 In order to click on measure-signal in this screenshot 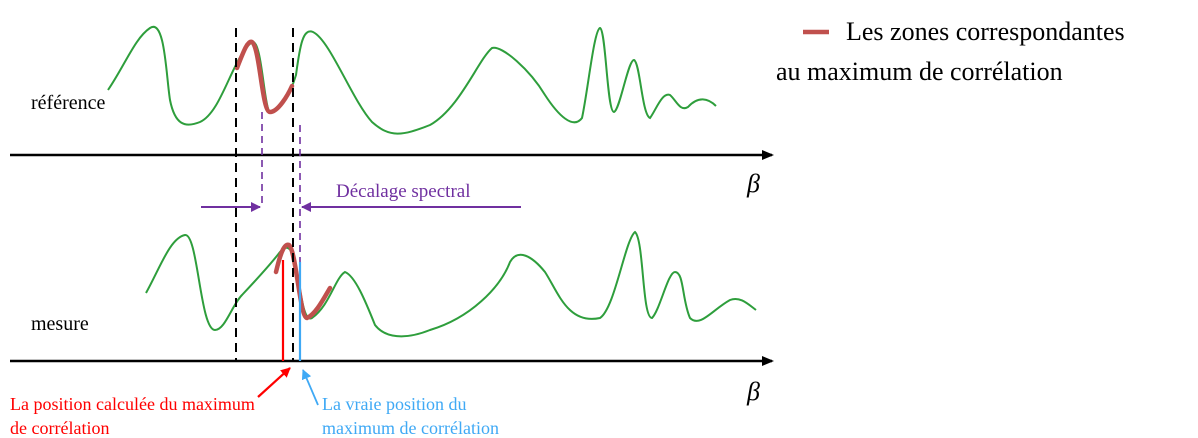, I will do `click(451, 284)`.